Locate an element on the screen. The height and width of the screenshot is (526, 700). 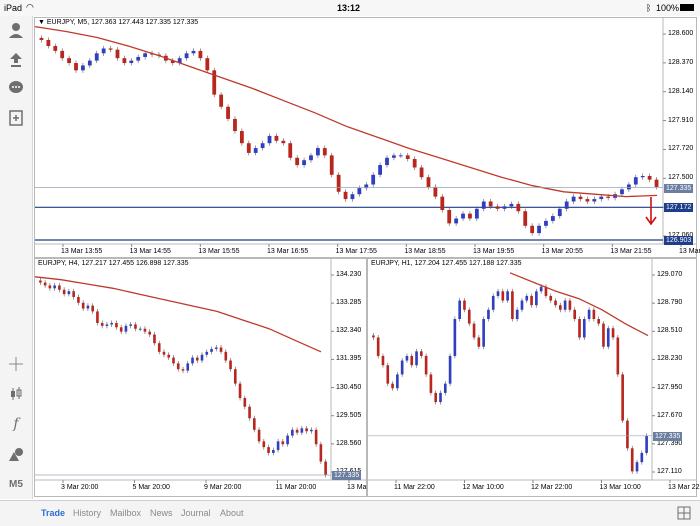
tab-trade: Trade is located at coordinates (53, 513).